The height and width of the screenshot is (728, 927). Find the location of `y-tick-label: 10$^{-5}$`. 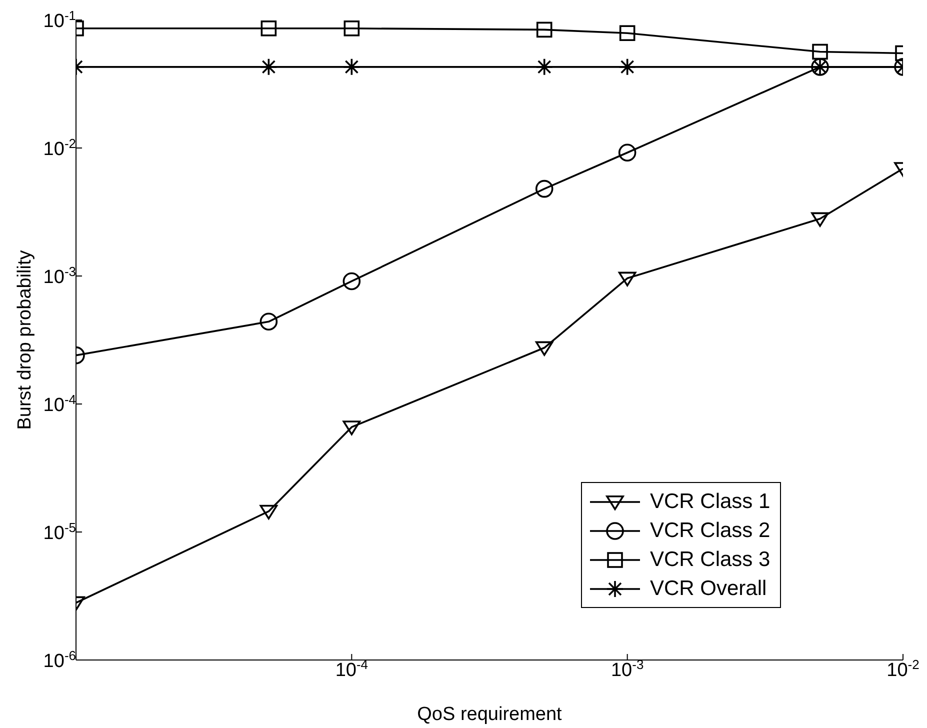

y-tick-label: 10$^{-5}$ is located at coordinates (59, 532).